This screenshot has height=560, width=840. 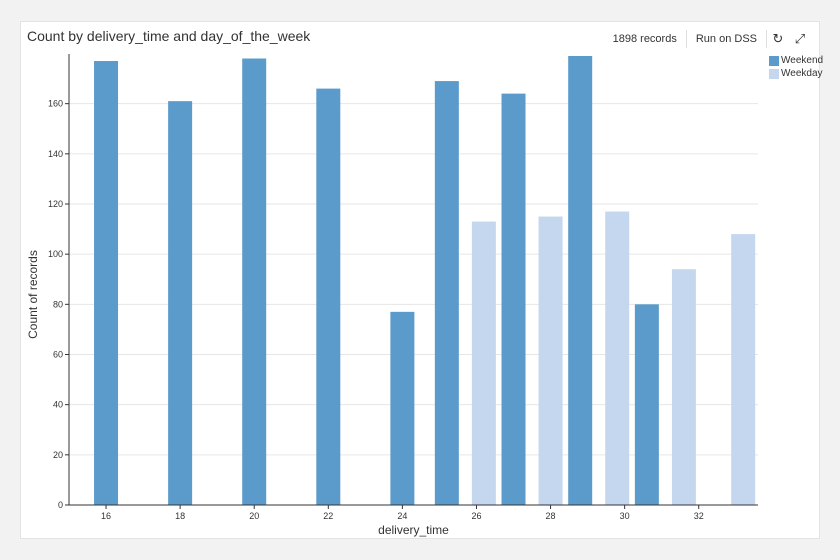 I want to click on x-axis-title: delivery_time, so click(x=413, y=530).